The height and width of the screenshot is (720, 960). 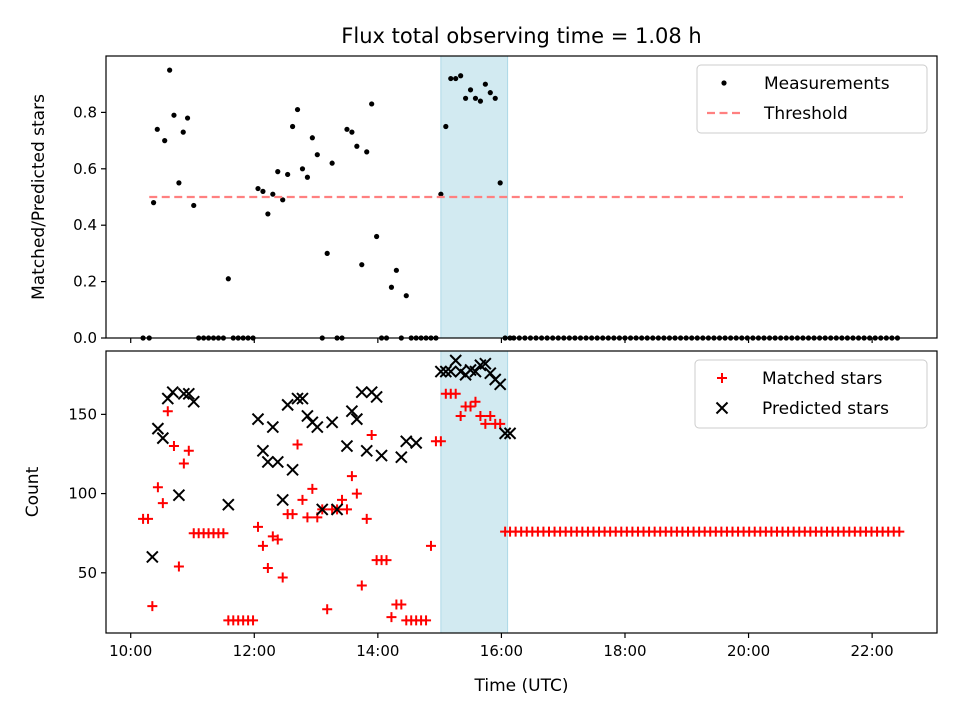 I want to click on bottom-y-axis-label: Count, so click(x=33, y=491).